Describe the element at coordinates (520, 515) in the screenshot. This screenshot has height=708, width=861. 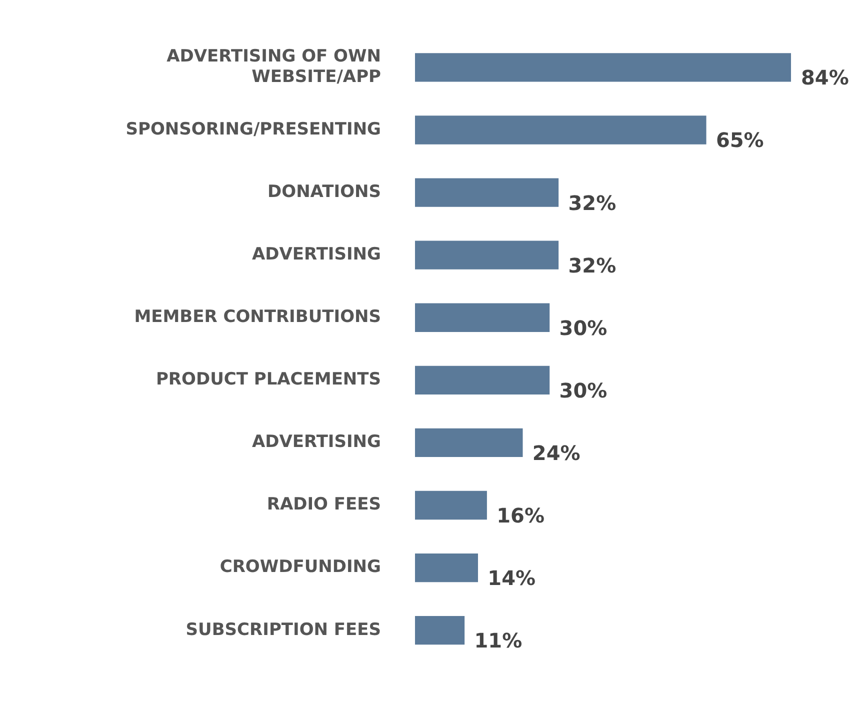
I see `data-label: 16%` at that location.